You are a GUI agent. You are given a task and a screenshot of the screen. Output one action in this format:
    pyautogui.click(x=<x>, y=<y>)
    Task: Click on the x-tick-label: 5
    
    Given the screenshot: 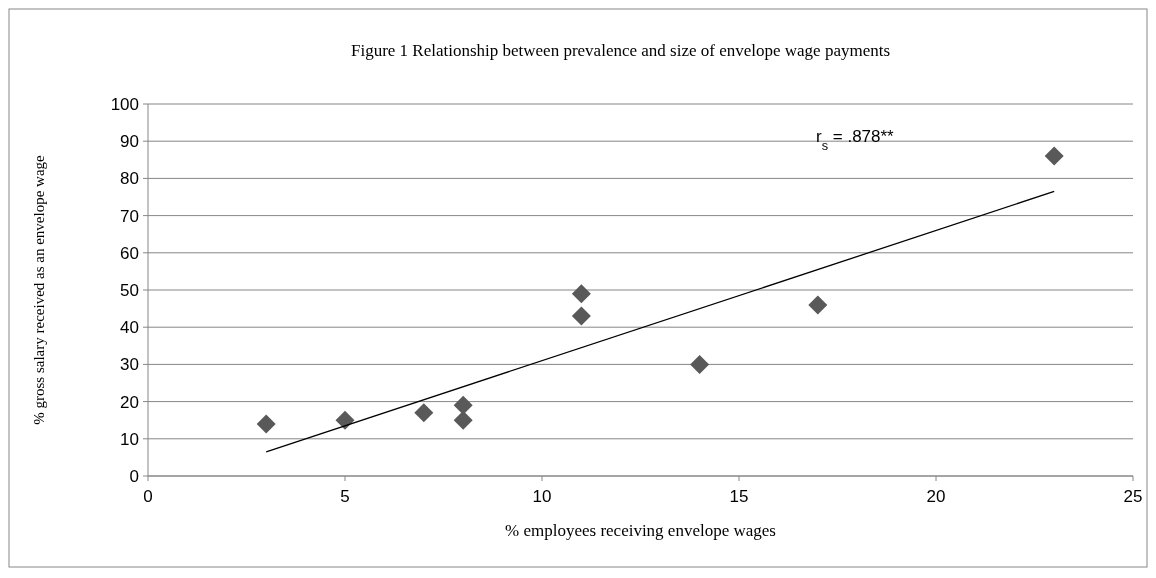 What is the action you would take?
    pyautogui.click(x=345, y=496)
    